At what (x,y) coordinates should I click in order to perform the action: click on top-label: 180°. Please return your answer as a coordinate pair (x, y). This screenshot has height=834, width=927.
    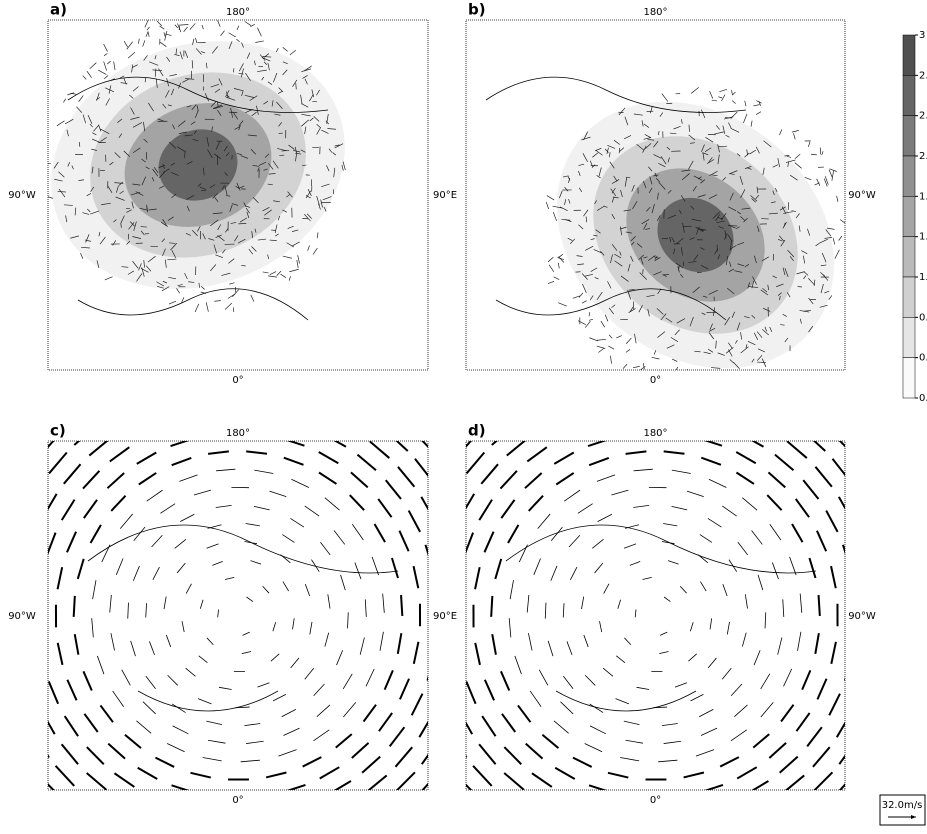
    Looking at the image, I should click on (655, 12).